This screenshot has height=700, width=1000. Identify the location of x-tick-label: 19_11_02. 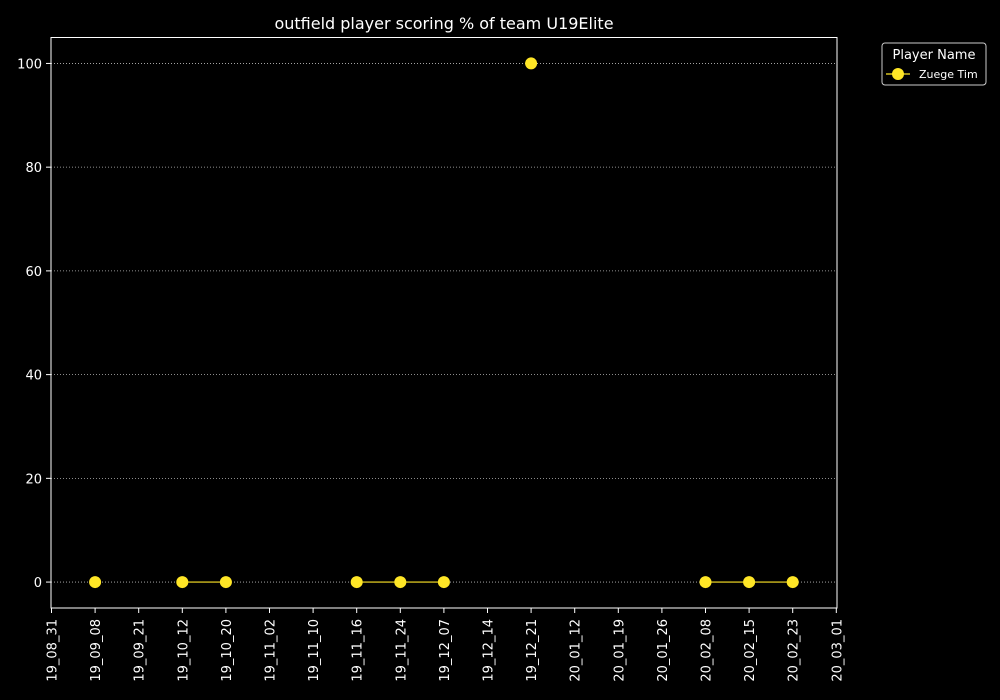
(271, 650).